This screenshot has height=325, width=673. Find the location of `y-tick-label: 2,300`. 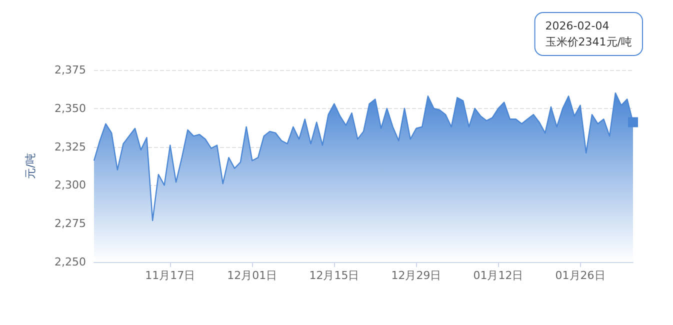

y-tick-label: 2,300 is located at coordinates (70, 185).